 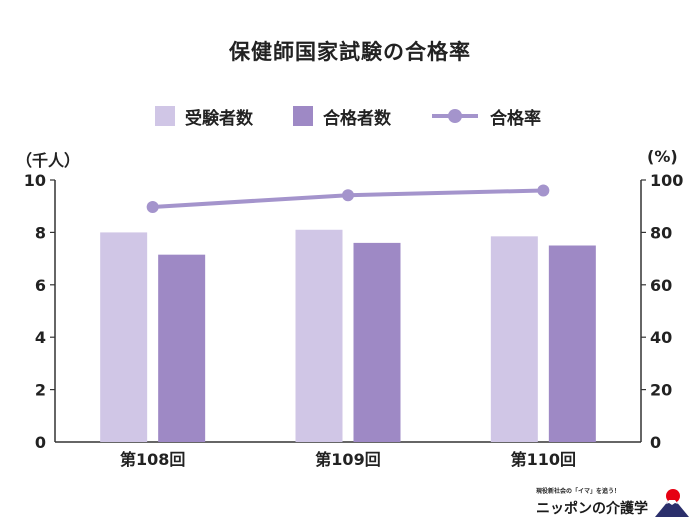 I want to click on right-tick-label: 20, so click(x=661, y=390).